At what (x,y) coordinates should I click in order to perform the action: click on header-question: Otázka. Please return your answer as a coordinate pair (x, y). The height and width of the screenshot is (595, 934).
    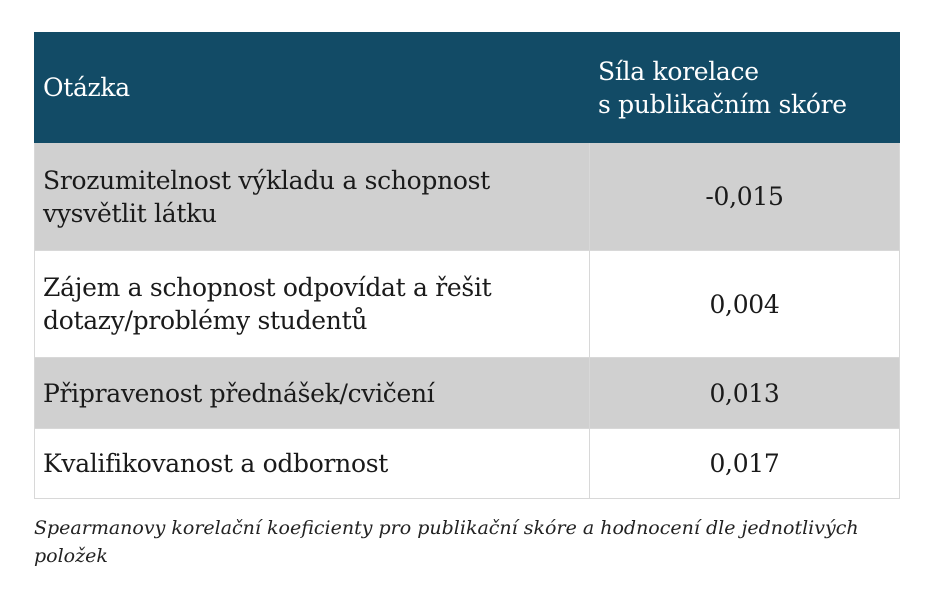
    Looking at the image, I should click on (312, 87).